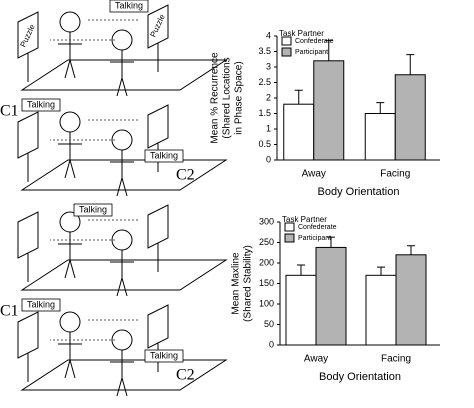 Image resolution: width=474 pixels, height=408 pixels. Describe the element at coordinates (264, 144) in the screenshot. I see `y-tick-label: 0.5` at that location.